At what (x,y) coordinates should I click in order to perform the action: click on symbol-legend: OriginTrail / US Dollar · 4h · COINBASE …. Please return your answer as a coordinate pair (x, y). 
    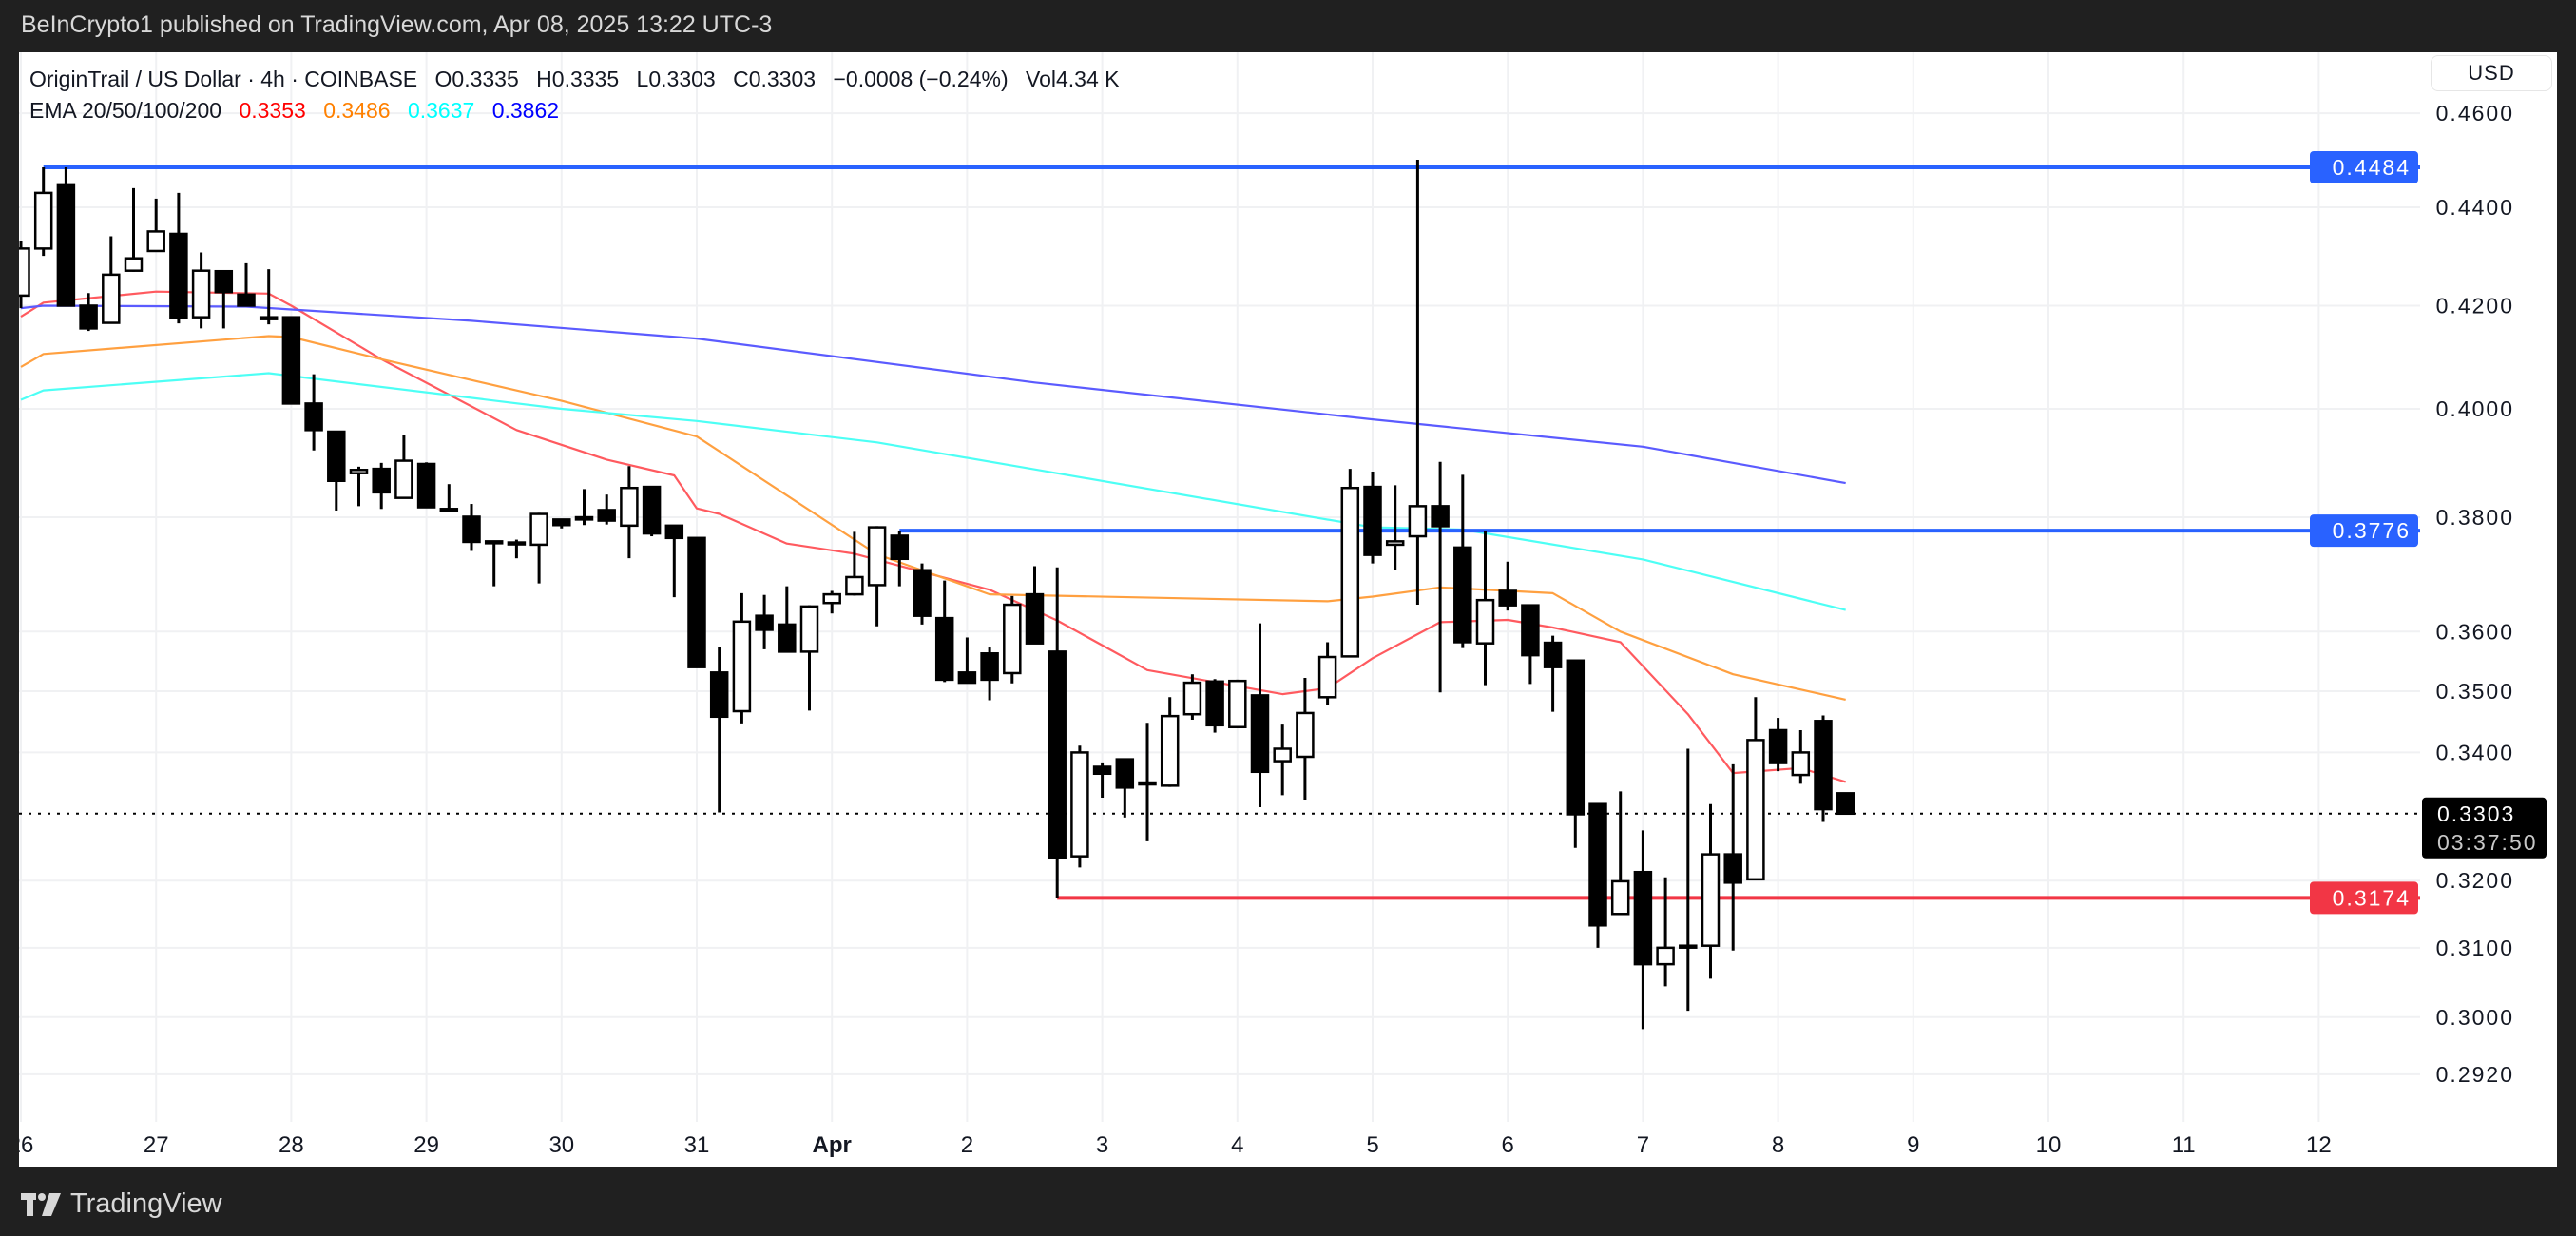
    Looking at the image, I should click on (580, 80).